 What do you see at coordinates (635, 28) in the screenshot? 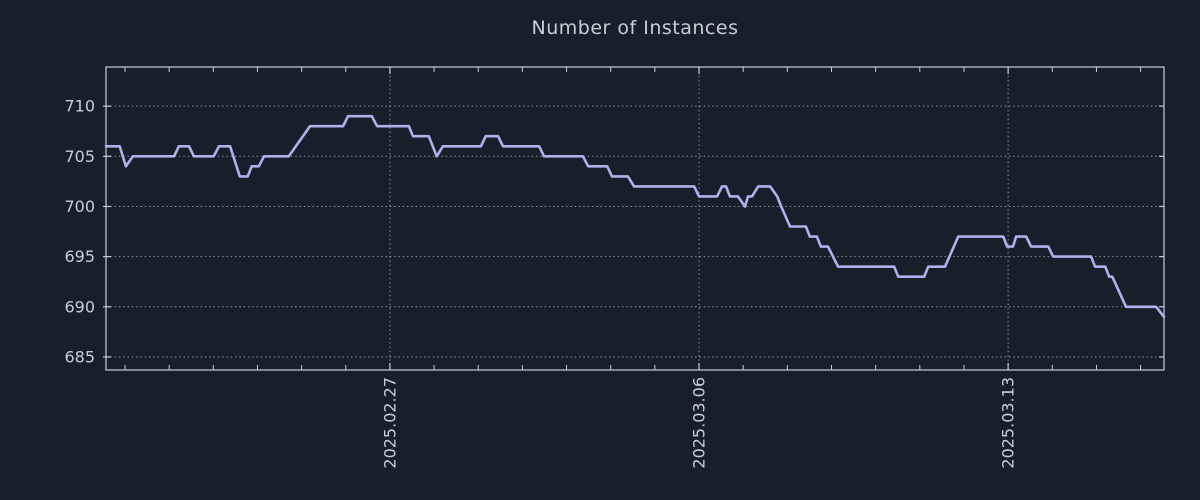
I see `chart-title: Number of Instances` at bounding box center [635, 28].